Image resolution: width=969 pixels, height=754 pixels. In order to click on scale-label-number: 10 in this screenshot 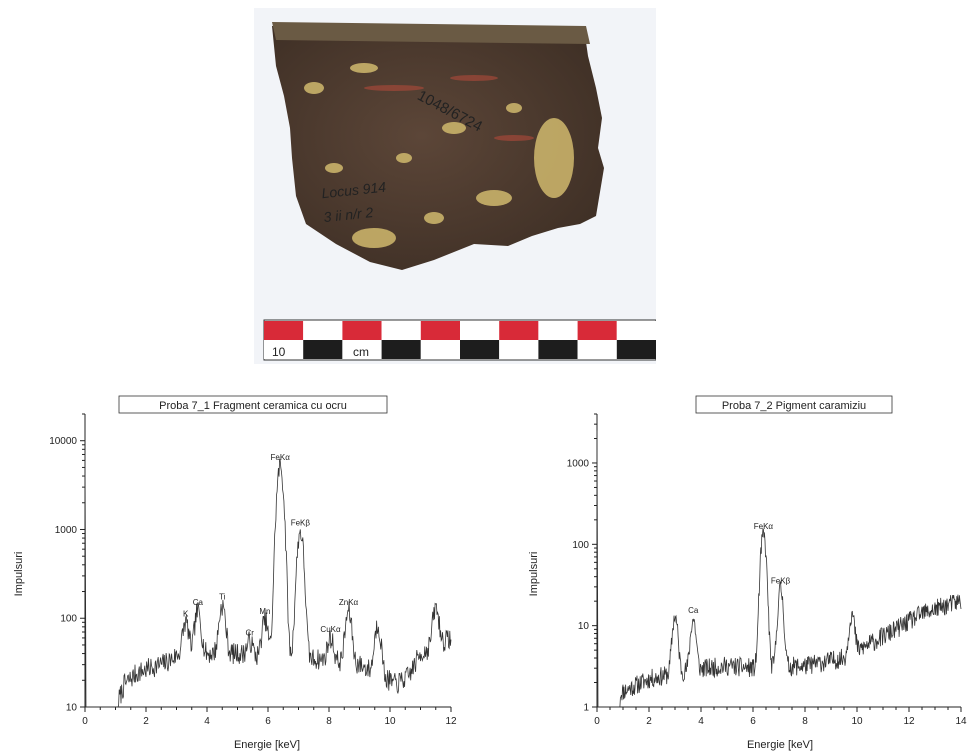, I will do `click(279, 352)`.